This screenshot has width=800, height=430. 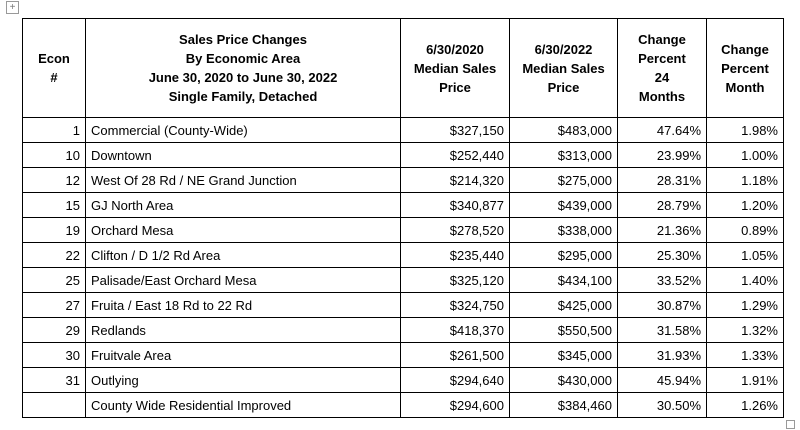 What do you see at coordinates (243, 330) in the screenshot?
I see `area-cell: Redlands` at bounding box center [243, 330].